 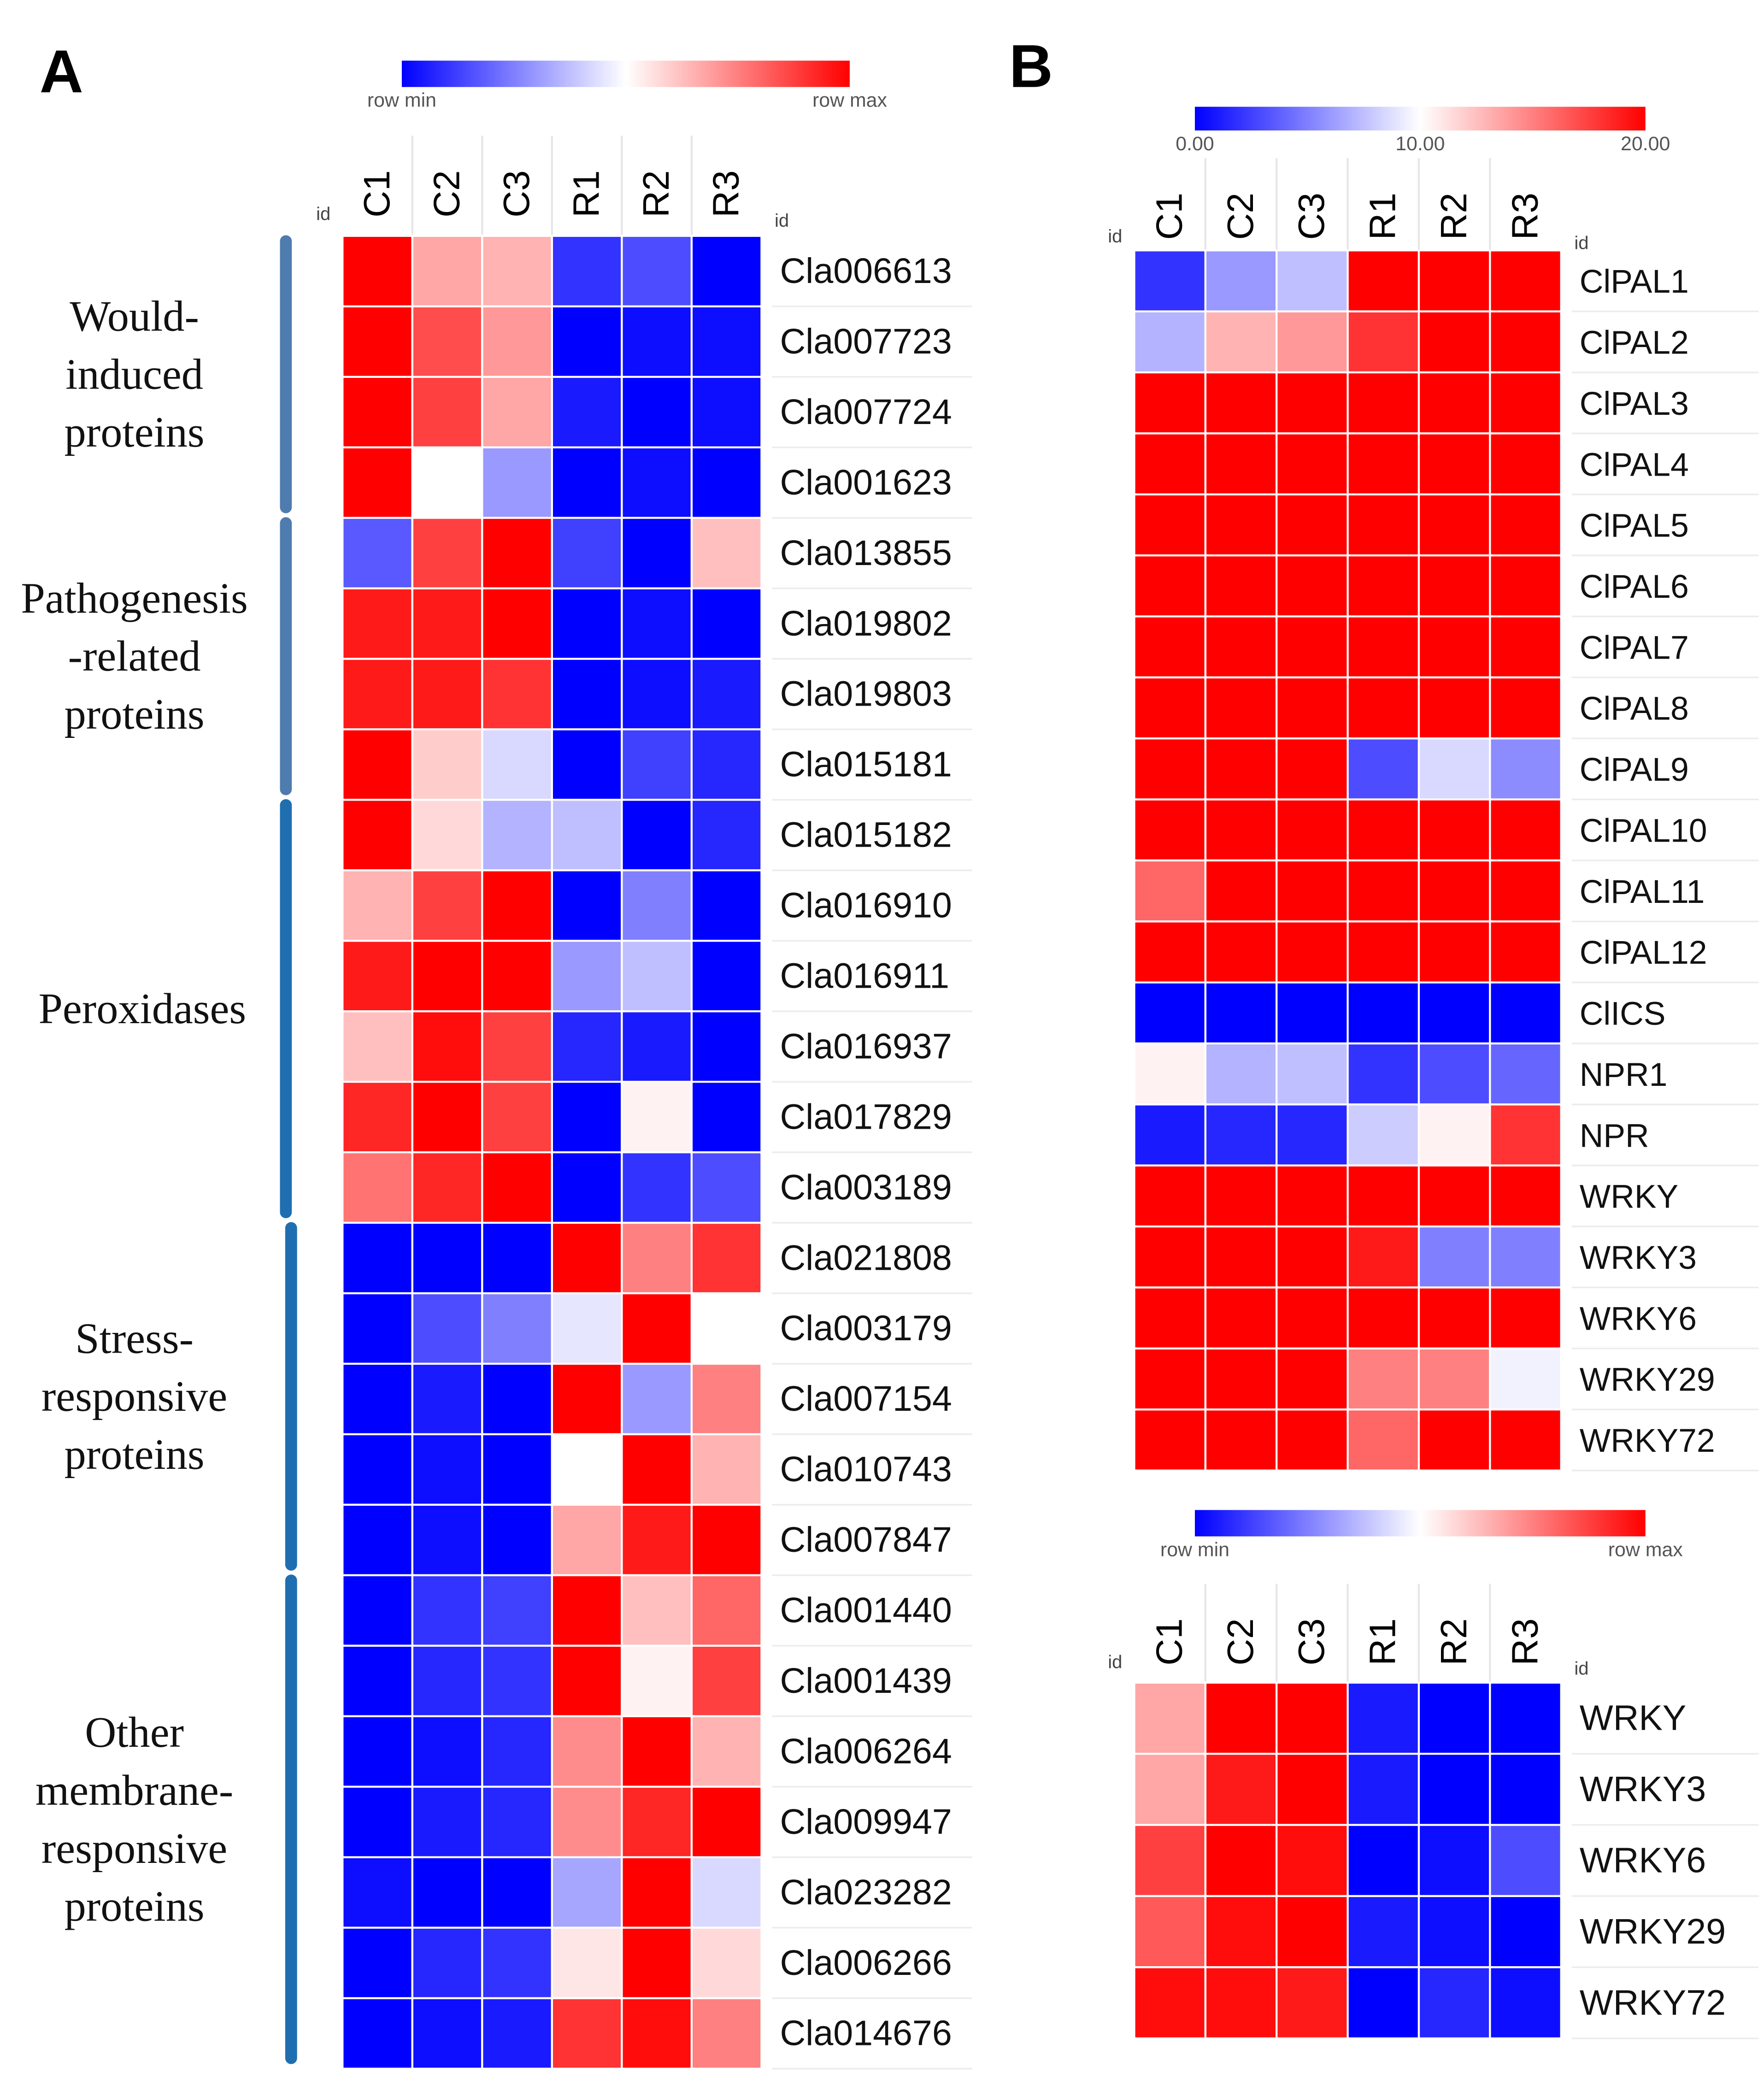 I want to click on row-label: ClPAL9, so click(x=1634, y=769).